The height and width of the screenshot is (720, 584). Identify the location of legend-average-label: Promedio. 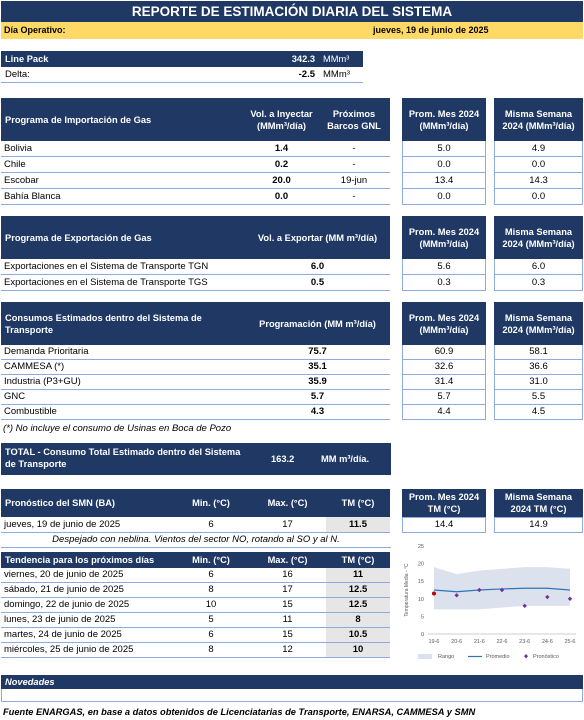
(498, 657).